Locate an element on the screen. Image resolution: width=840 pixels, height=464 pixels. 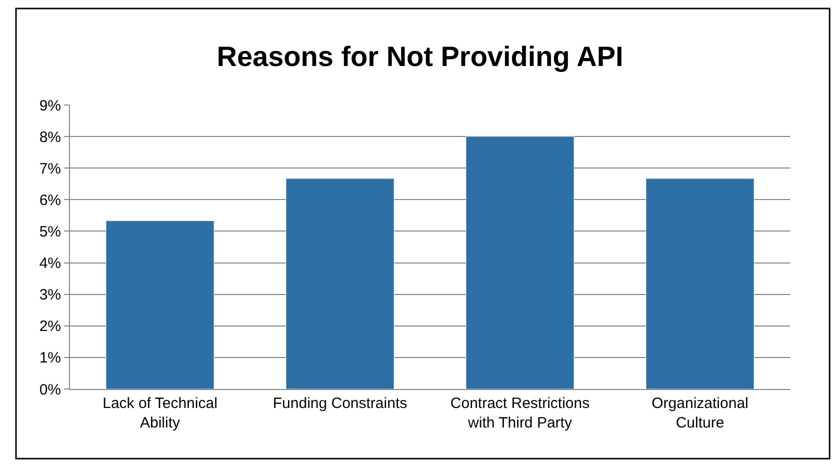
y-tick-label: 4% is located at coordinates (50, 263).